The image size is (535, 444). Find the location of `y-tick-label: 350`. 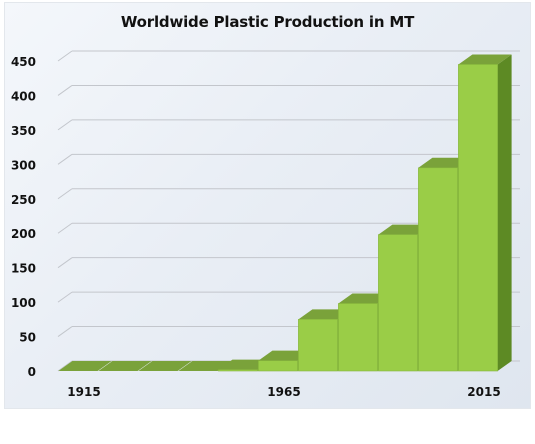

y-tick-label: 350 is located at coordinates (23, 131).